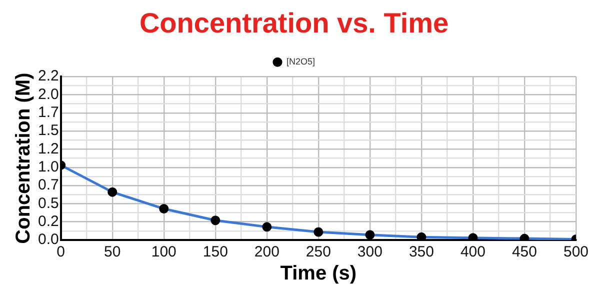  What do you see at coordinates (421, 252) in the screenshot?
I see `x-tick-label: 350` at bounding box center [421, 252].